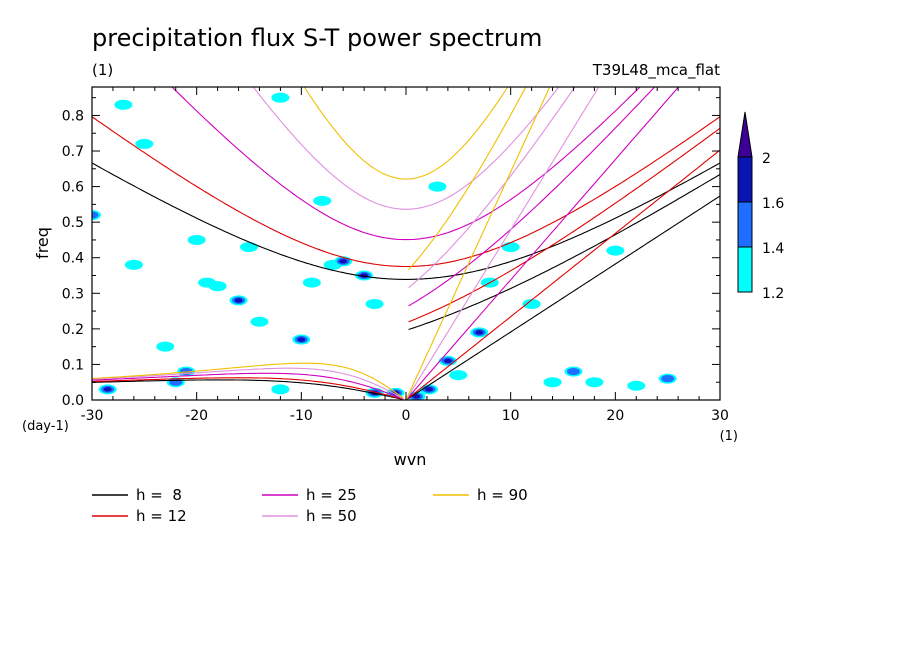 The width and height of the screenshot is (904, 654). What do you see at coordinates (73, 401) in the screenshot?
I see `y-tick-label: 0.0` at bounding box center [73, 401].